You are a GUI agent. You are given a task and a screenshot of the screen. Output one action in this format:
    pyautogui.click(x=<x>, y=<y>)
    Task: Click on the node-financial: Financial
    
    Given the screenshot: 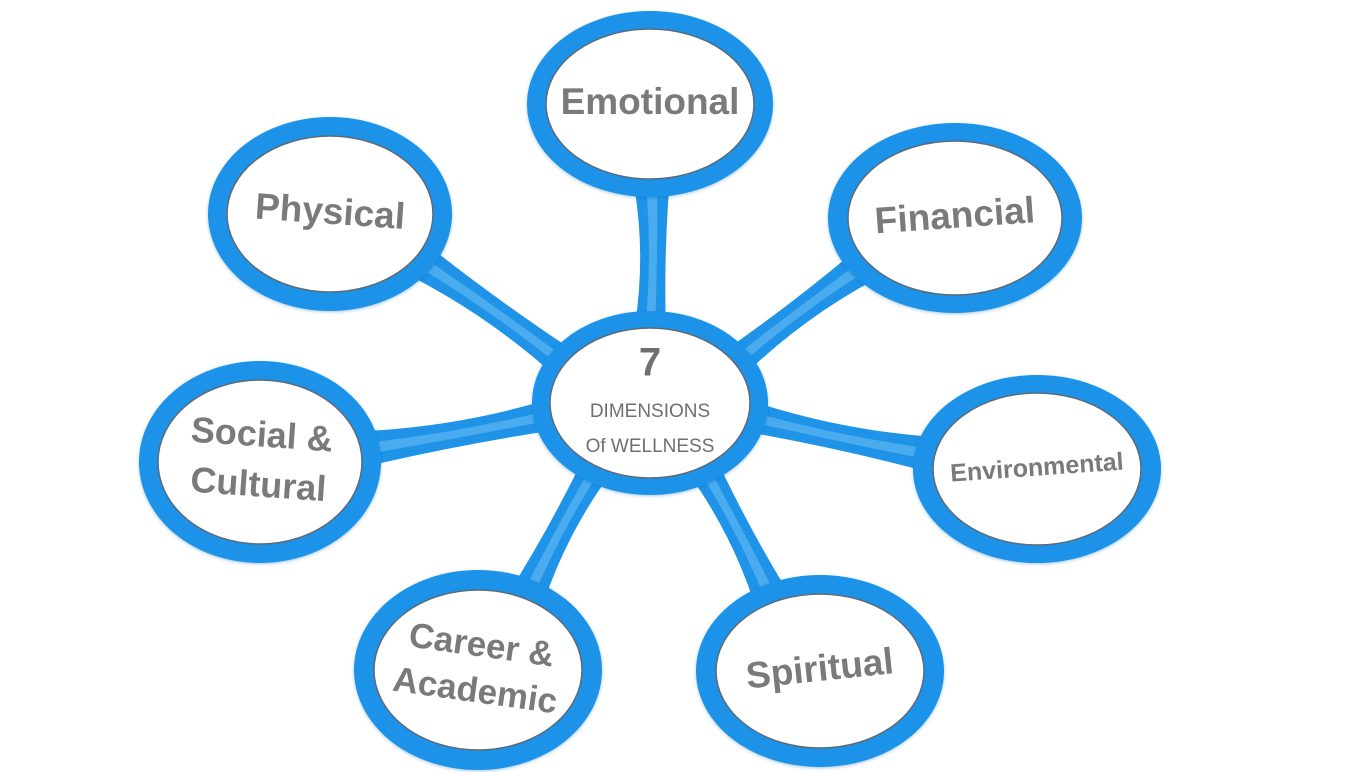 What is the action you would take?
    pyautogui.click(x=955, y=218)
    